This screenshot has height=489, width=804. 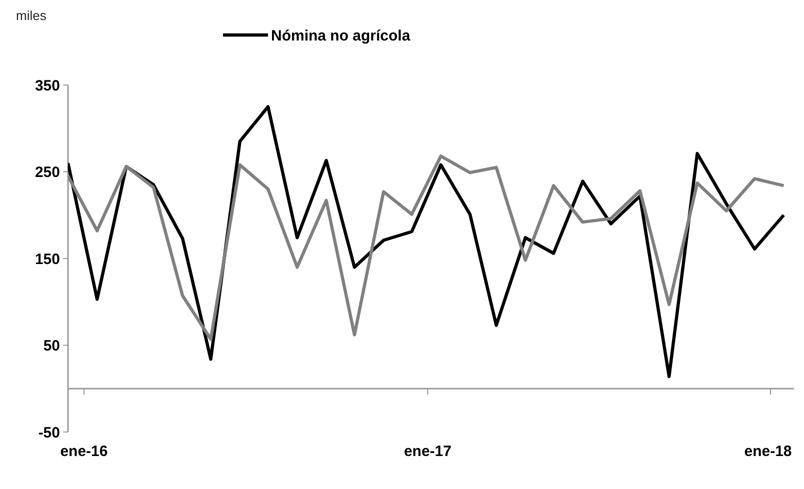 What do you see at coordinates (768, 451) in the screenshot?
I see `x-tick-label: ene-18` at bounding box center [768, 451].